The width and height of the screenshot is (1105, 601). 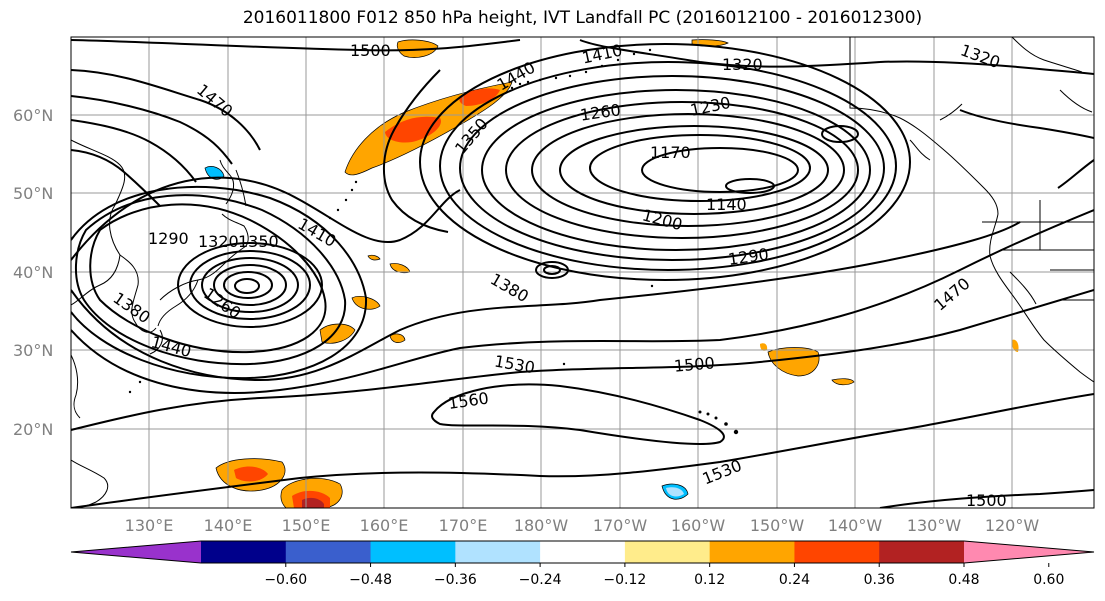 I want to click on colorbar-tick-label: 0.48, so click(x=963, y=580).